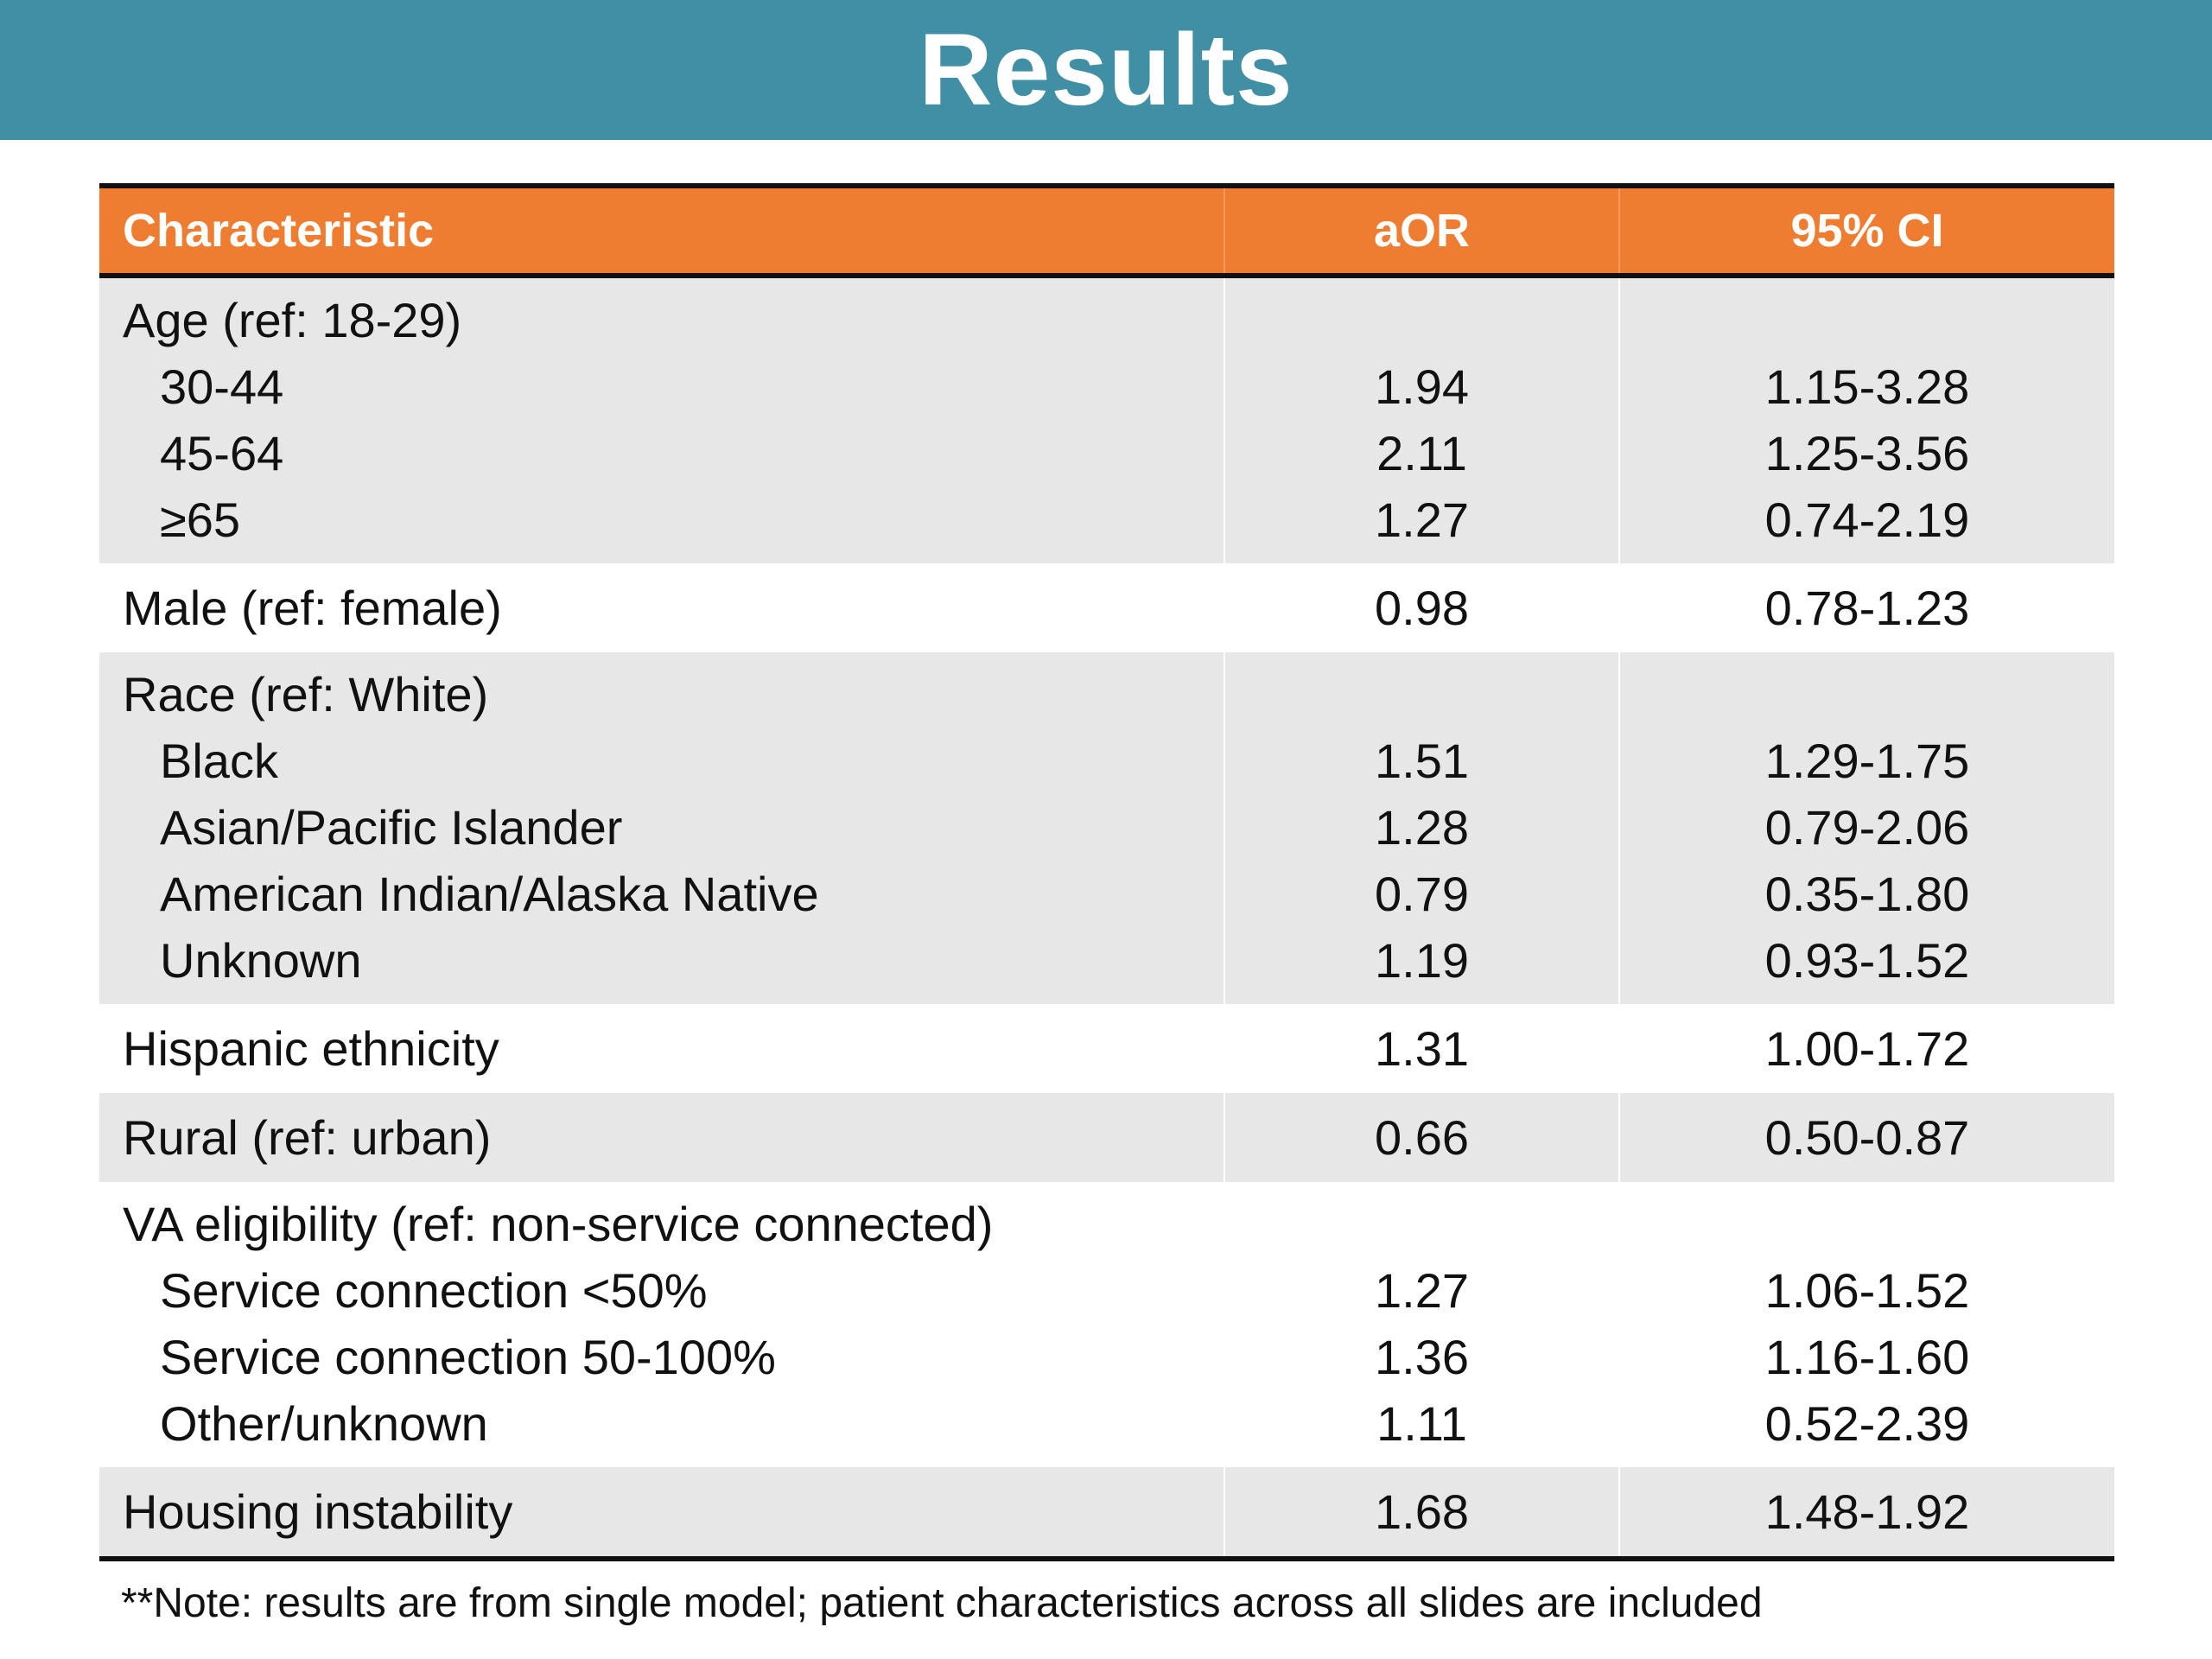 This screenshot has width=2212, height=1659. I want to click on row-aor: 1.11, so click(1422, 1428).